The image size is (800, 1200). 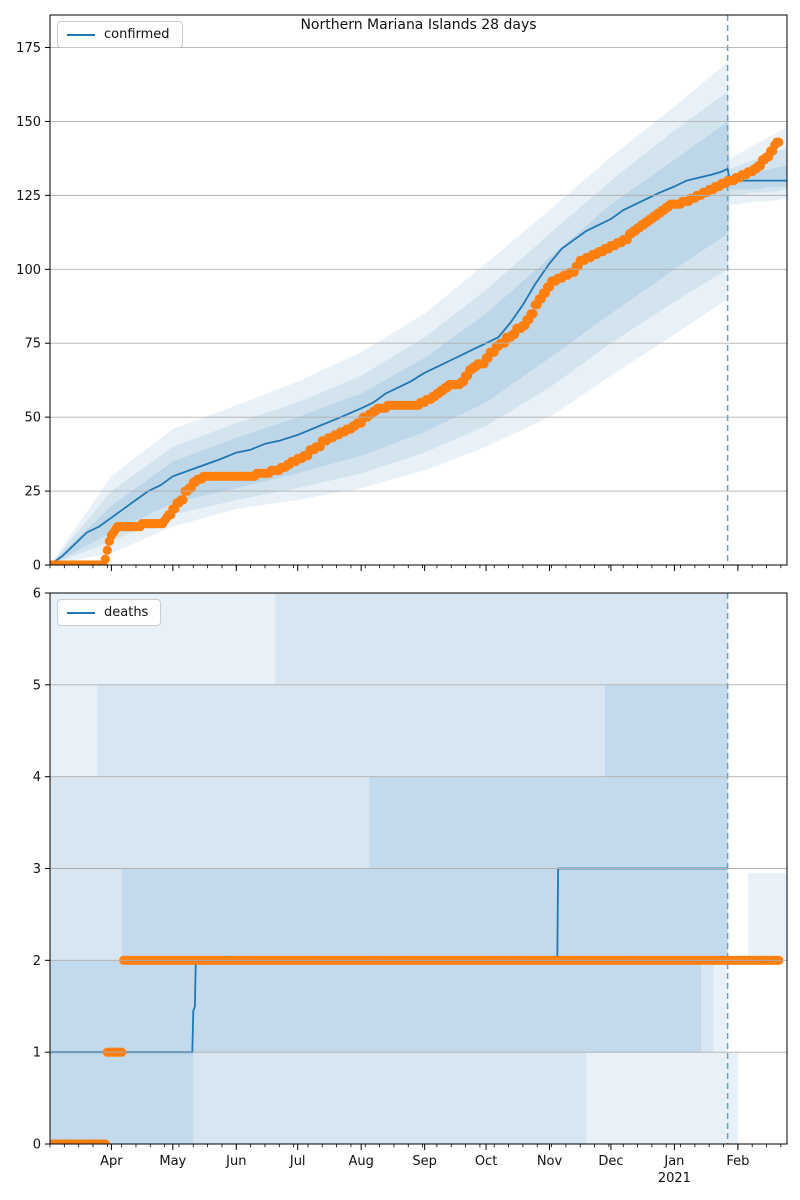 I want to click on svg-text: Dec, so click(x=610, y=1161).